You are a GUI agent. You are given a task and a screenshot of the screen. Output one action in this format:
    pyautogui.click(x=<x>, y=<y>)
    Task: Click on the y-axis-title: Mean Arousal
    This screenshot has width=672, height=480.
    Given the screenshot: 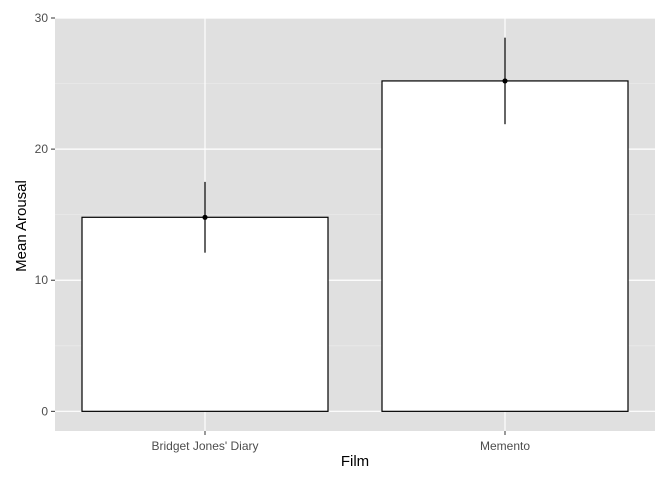 What is the action you would take?
    pyautogui.click(x=21, y=226)
    